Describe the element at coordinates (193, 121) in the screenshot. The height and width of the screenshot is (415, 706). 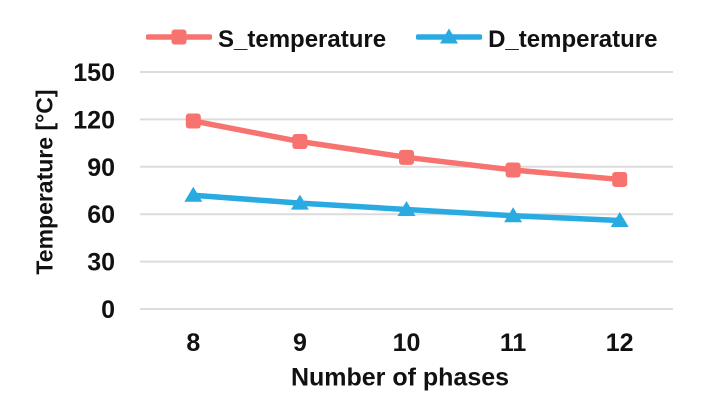
I see `marker-S_temperature-x8` at that location.